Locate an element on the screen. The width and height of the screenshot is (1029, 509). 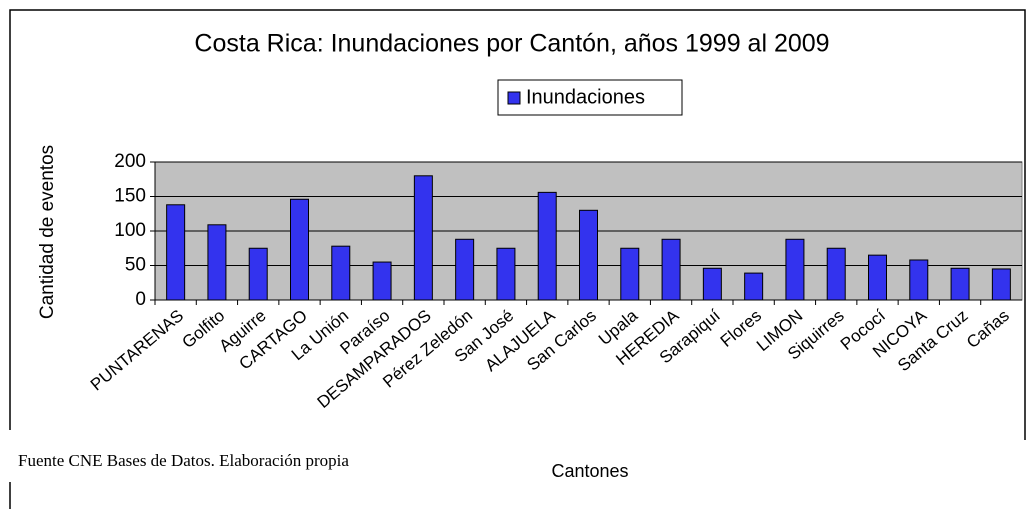
x-axis-label: Cantones is located at coordinates (589, 471).